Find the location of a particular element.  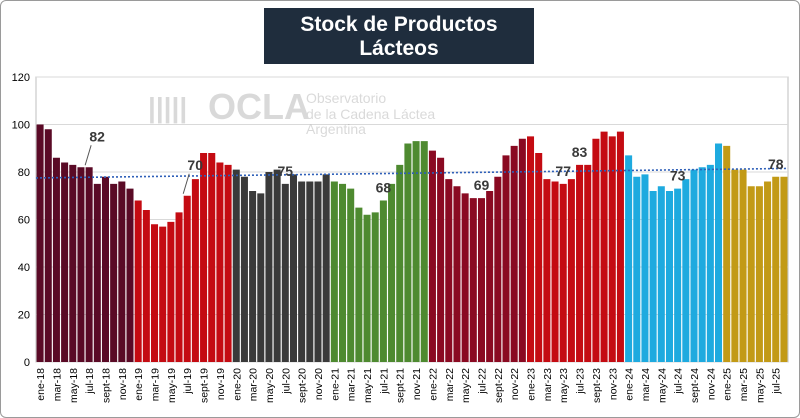

x-tick-label: mar-18 is located at coordinates (57, 384).